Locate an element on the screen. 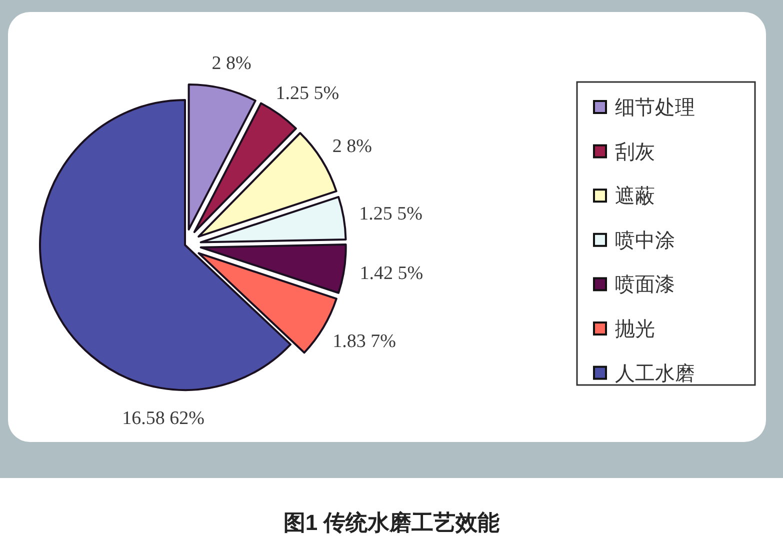 Image resolution: width=783 pixels, height=550 pixels. legend-label: 喷中涂 is located at coordinates (645, 241).